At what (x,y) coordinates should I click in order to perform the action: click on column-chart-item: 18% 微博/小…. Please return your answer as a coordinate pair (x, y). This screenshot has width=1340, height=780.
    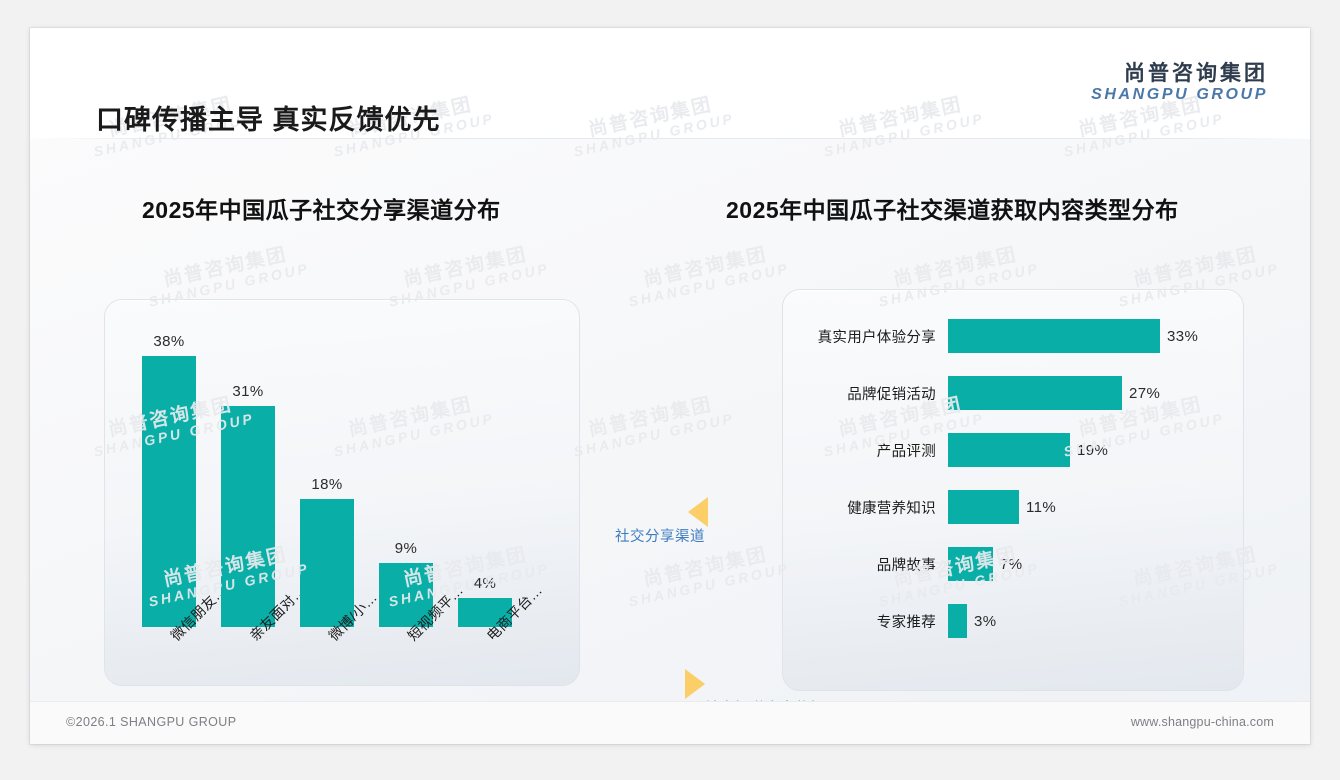
    Looking at the image, I should click on (340, 560).